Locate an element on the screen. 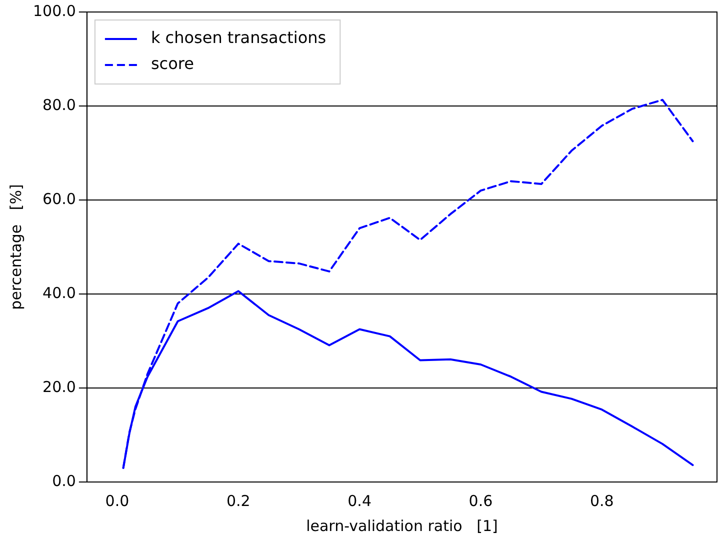 The image size is (719, 544). y-tick-label: 60.0 is located at coordinates (59, 199).